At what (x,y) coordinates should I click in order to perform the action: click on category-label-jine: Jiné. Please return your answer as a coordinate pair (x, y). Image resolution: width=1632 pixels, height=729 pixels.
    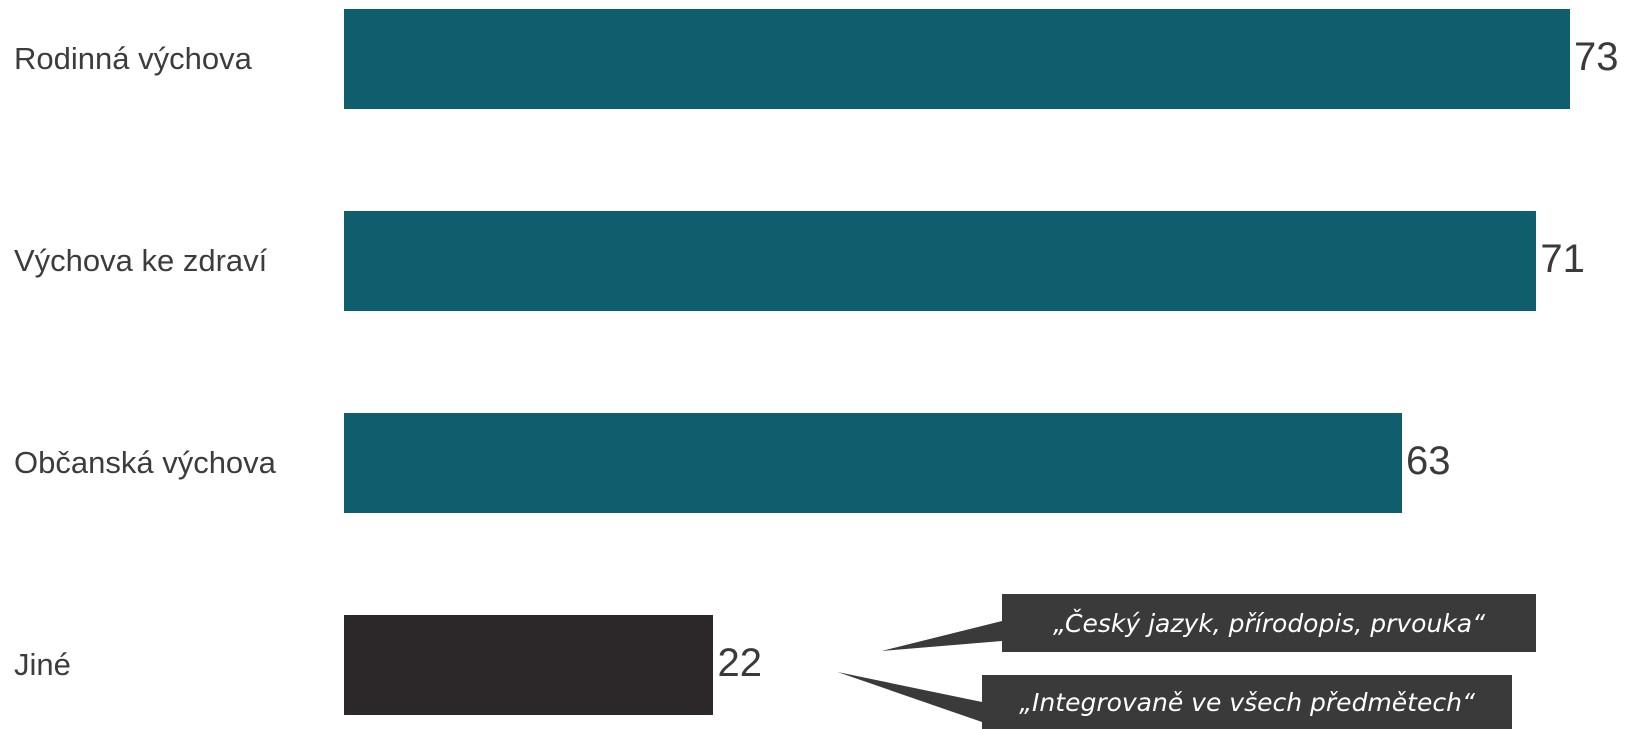
    Looking at the image, I should click on (42, 664).